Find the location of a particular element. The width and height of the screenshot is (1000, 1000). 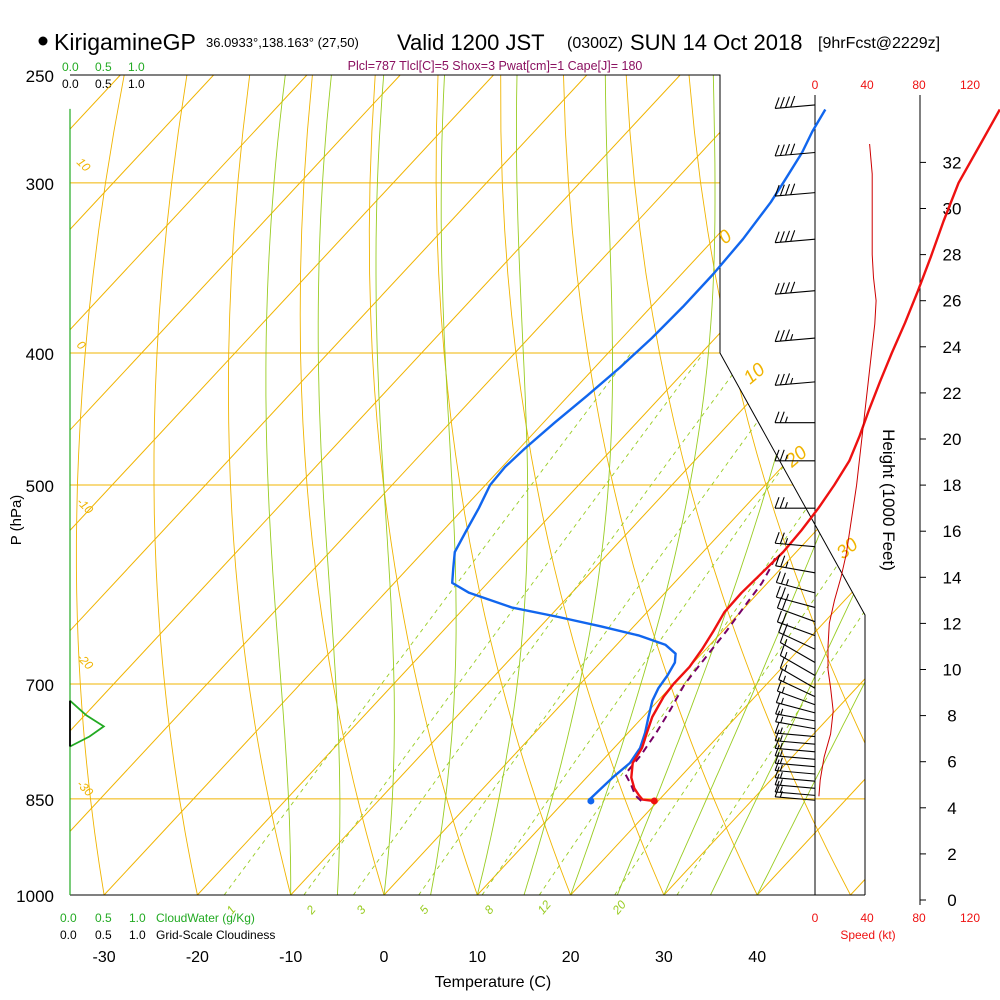

mixing-ratio-label: 3 is located at coordinates (361, 910).